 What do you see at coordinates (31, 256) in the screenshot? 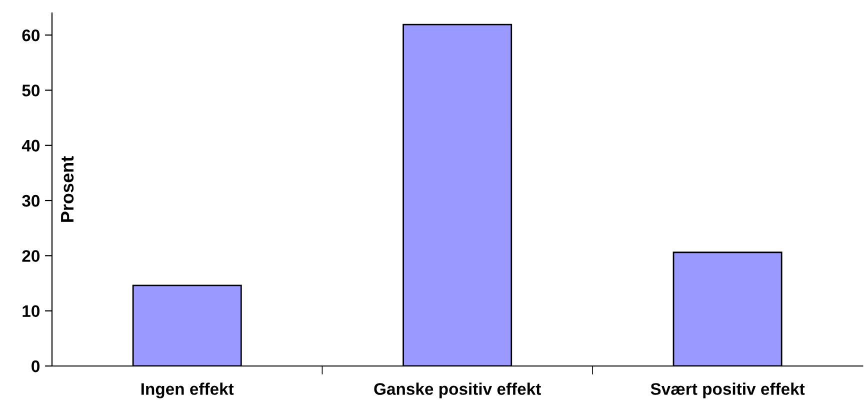
I see `y-tick-label: 20` at bounding box center [31, 256].